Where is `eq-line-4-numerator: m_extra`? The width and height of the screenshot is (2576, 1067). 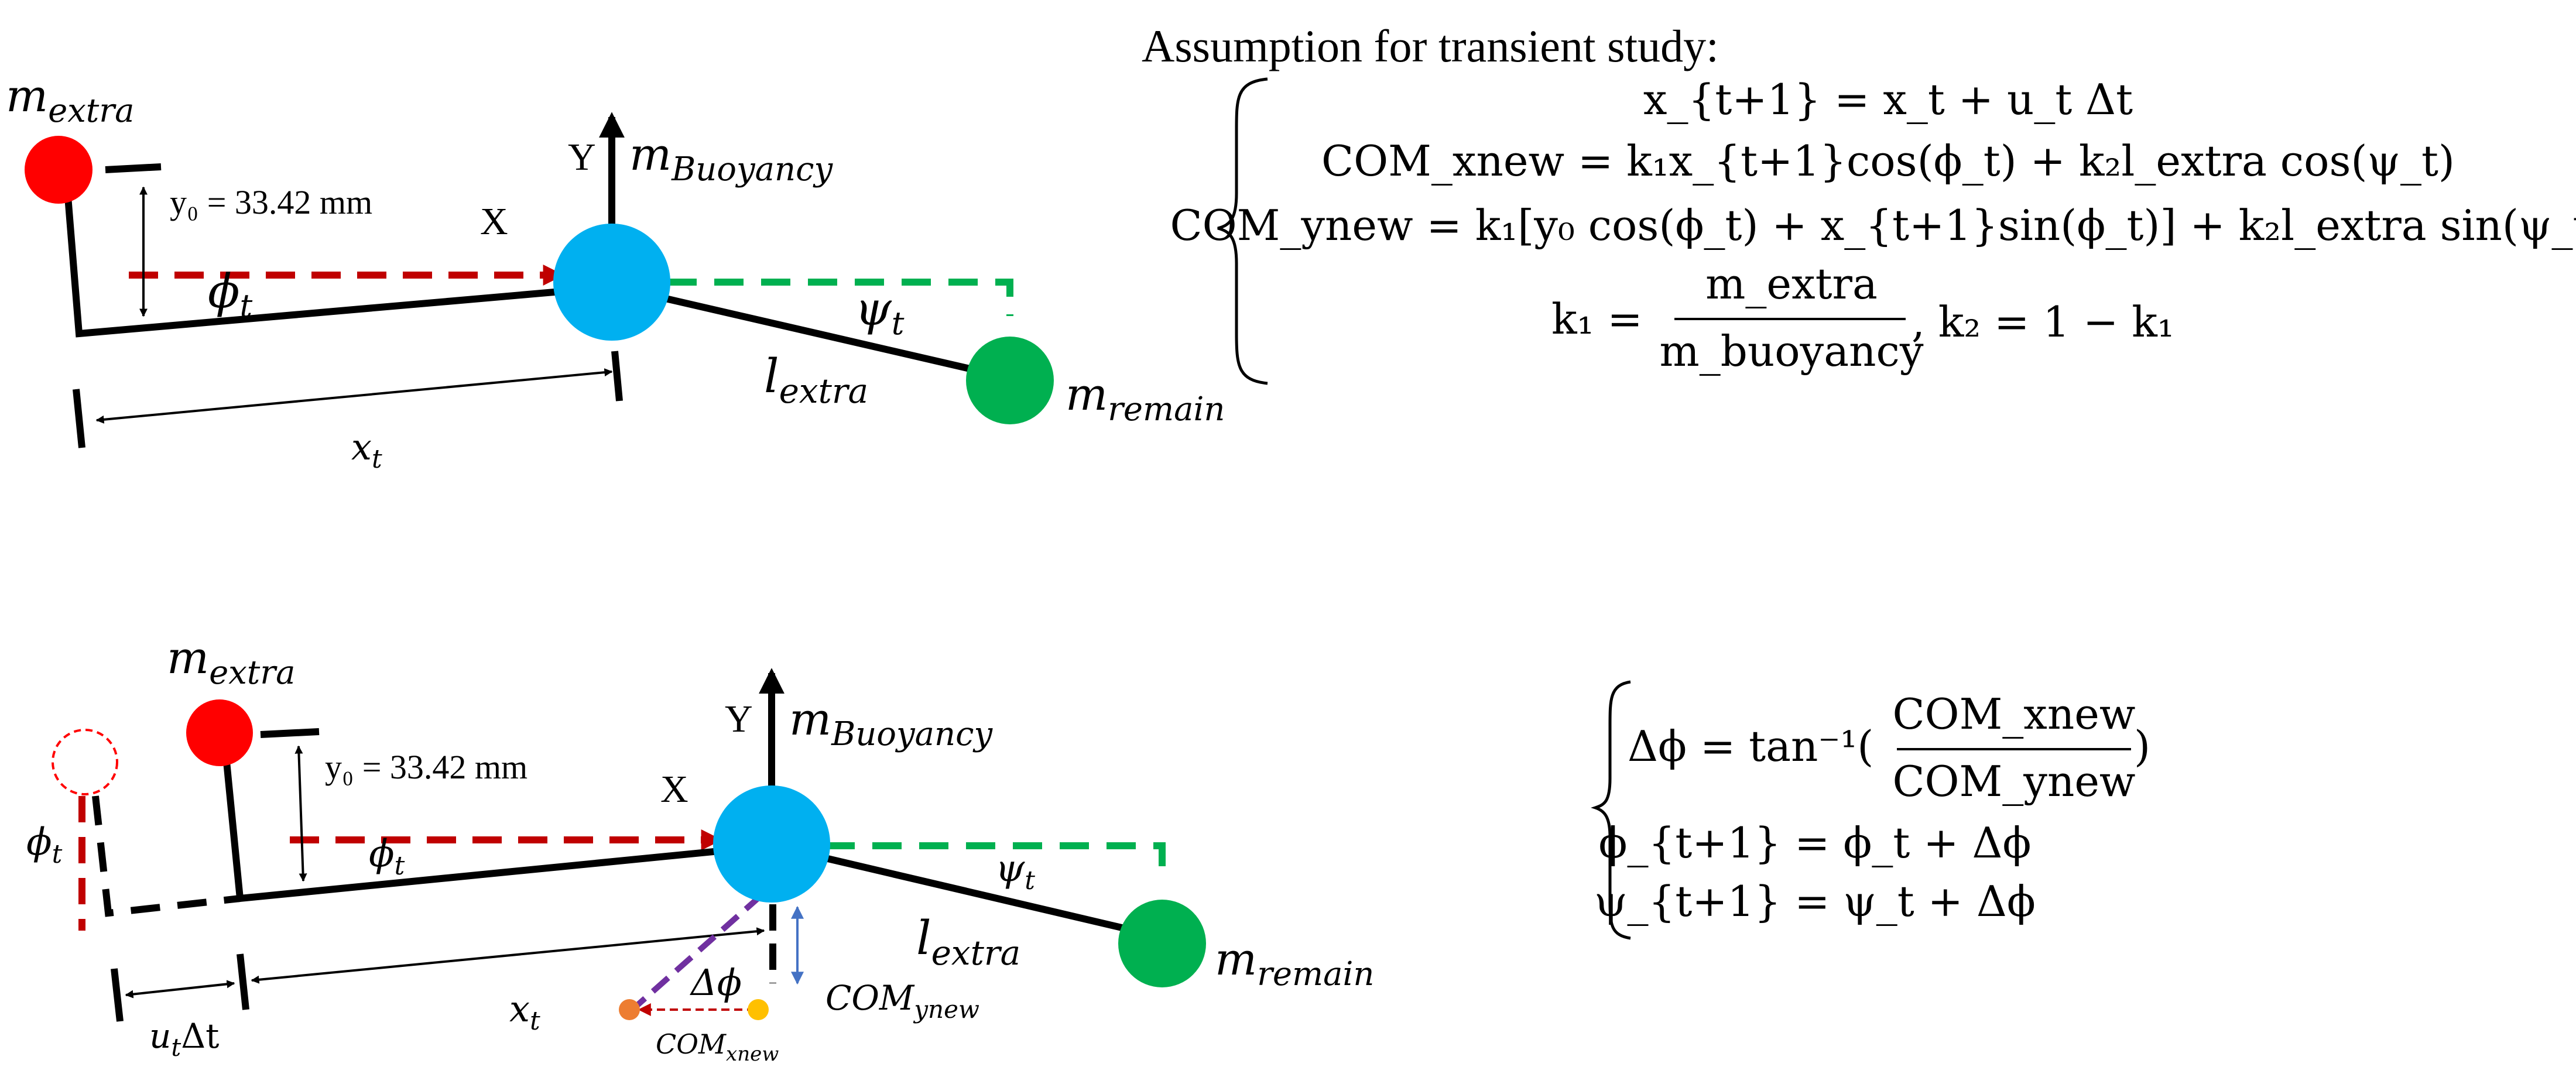 eq-line-4-numerator: m_extra is located at coordinates (1791, 283).